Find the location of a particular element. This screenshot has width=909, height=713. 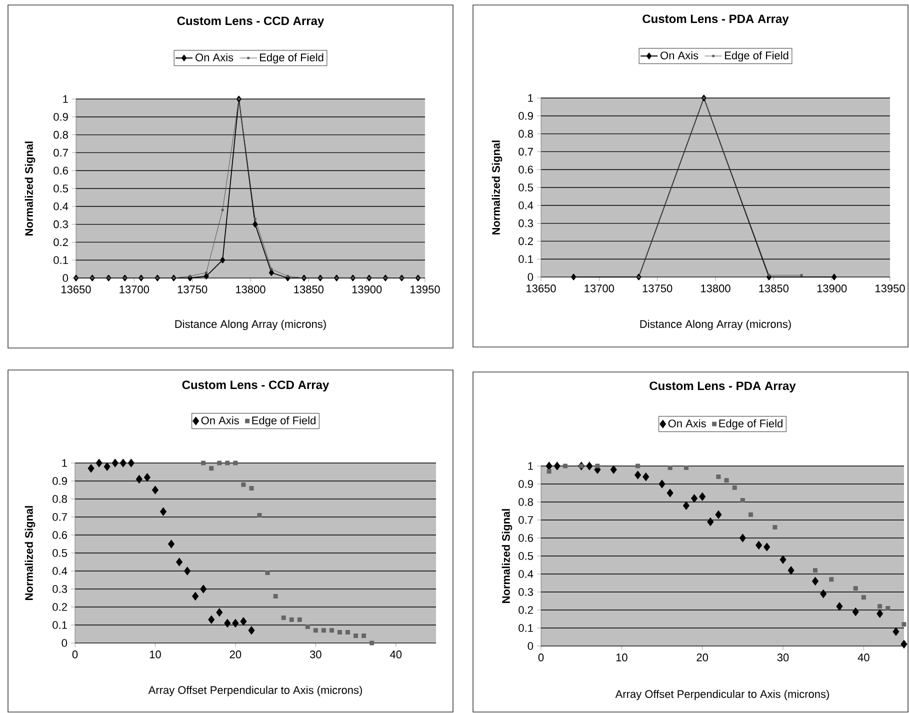

x-tick-label: 13700 is located at coordinates (599, 288).